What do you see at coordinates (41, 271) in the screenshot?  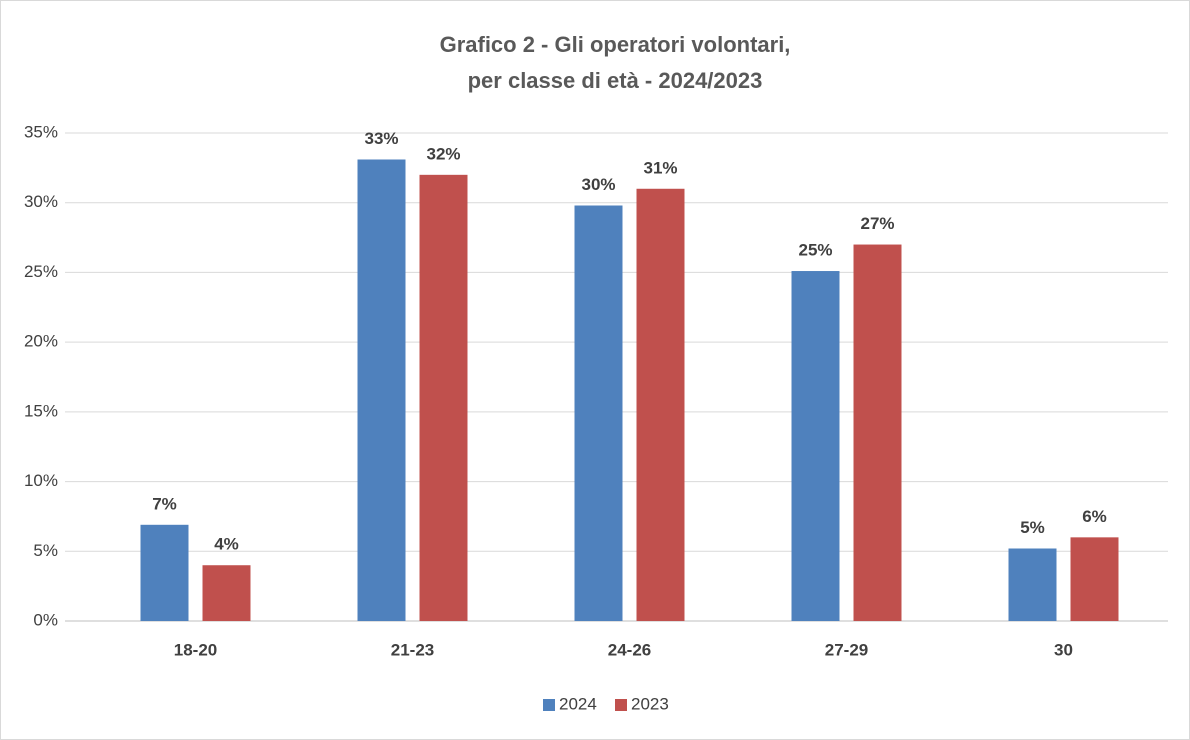 I see `y-tick-label: 25%` at bounding box center [41, 271].